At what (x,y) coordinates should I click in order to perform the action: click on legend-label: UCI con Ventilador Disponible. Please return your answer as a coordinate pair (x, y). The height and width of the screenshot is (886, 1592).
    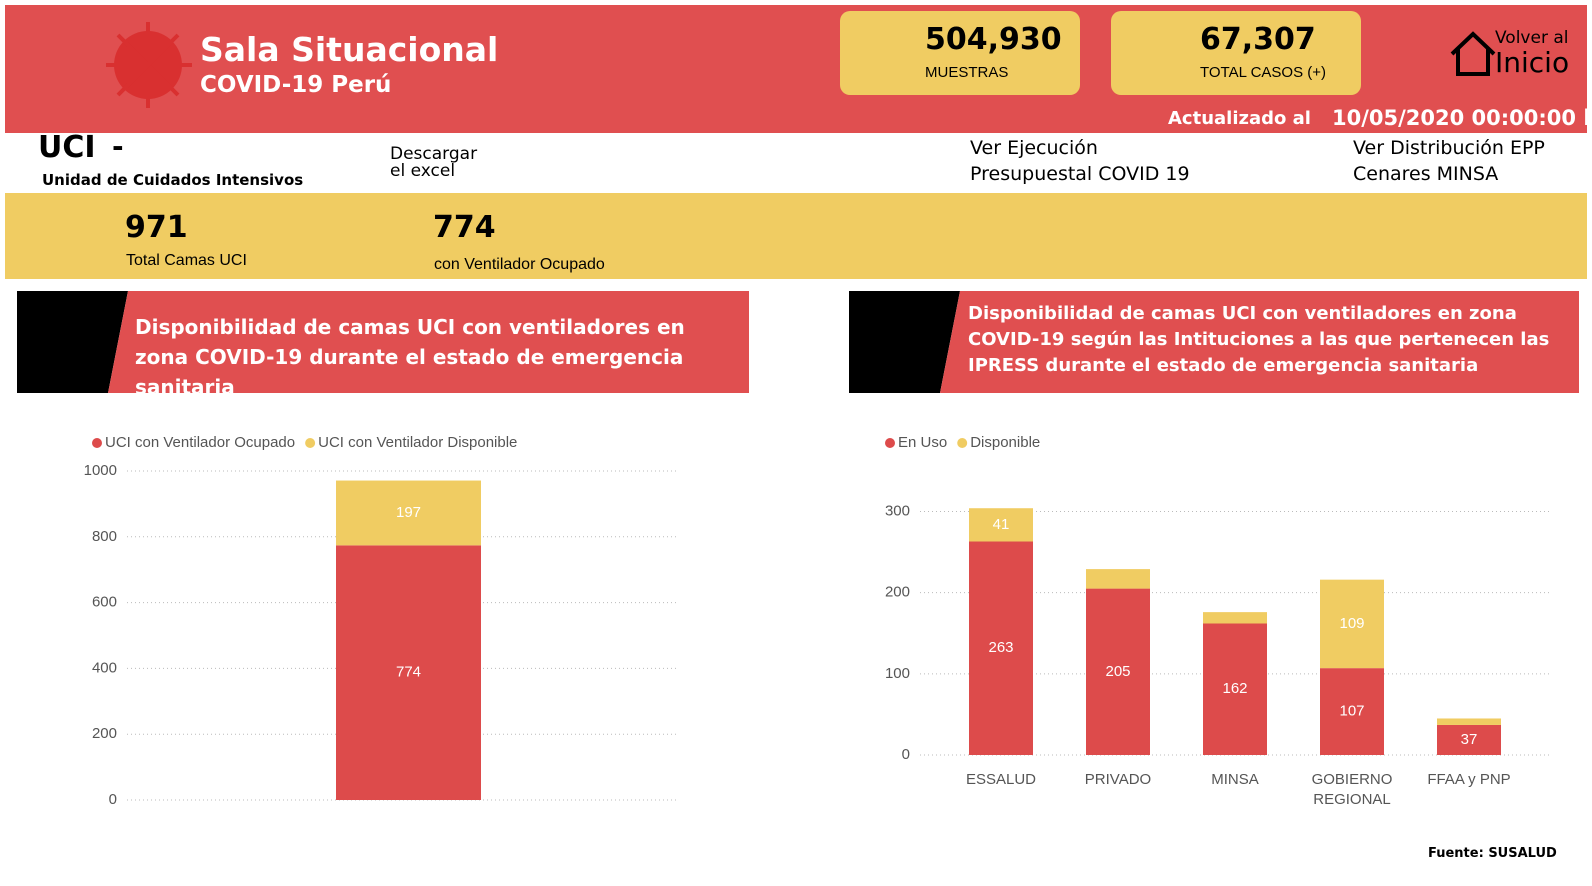
    Looking at the image, I should click on (417, 442).